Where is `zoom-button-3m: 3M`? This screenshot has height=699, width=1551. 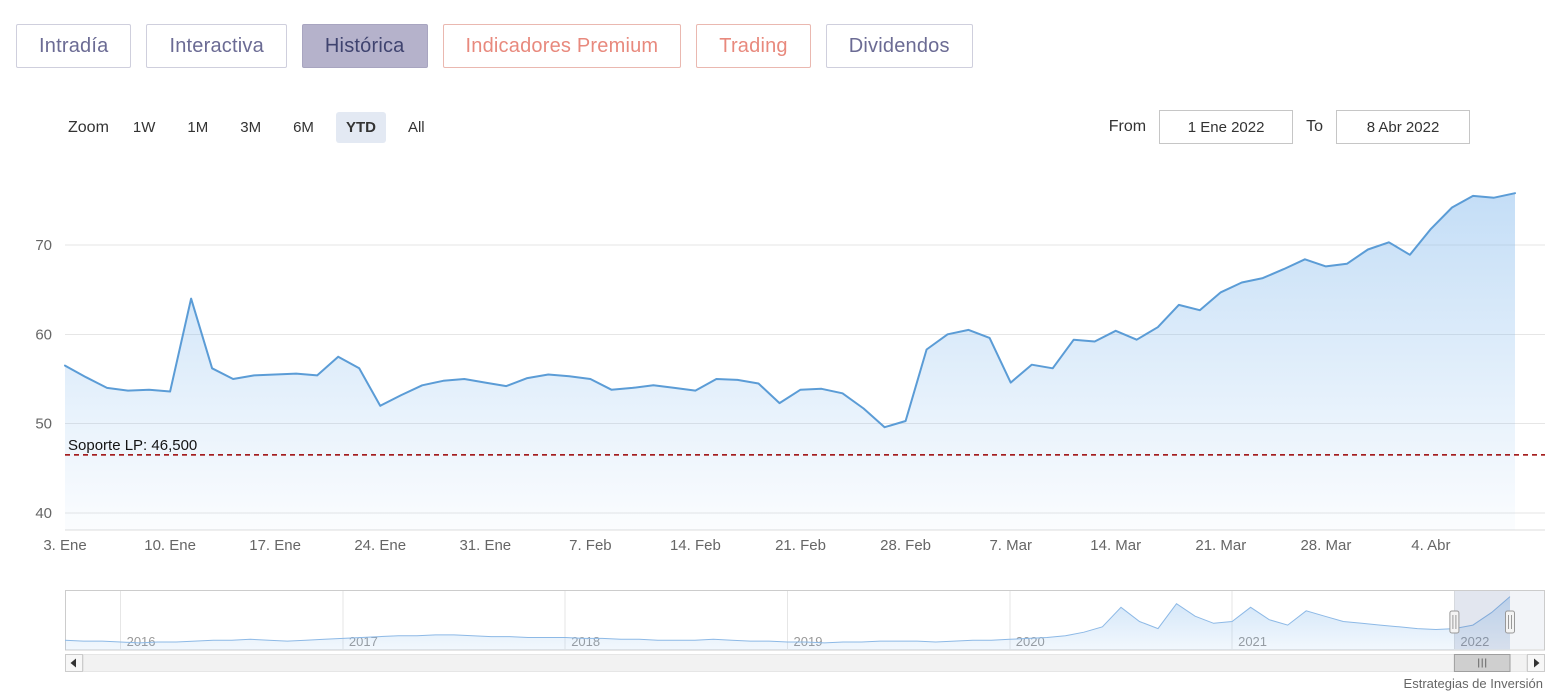
zoom-button-3m: 3M is located at coordinates (250, 127).